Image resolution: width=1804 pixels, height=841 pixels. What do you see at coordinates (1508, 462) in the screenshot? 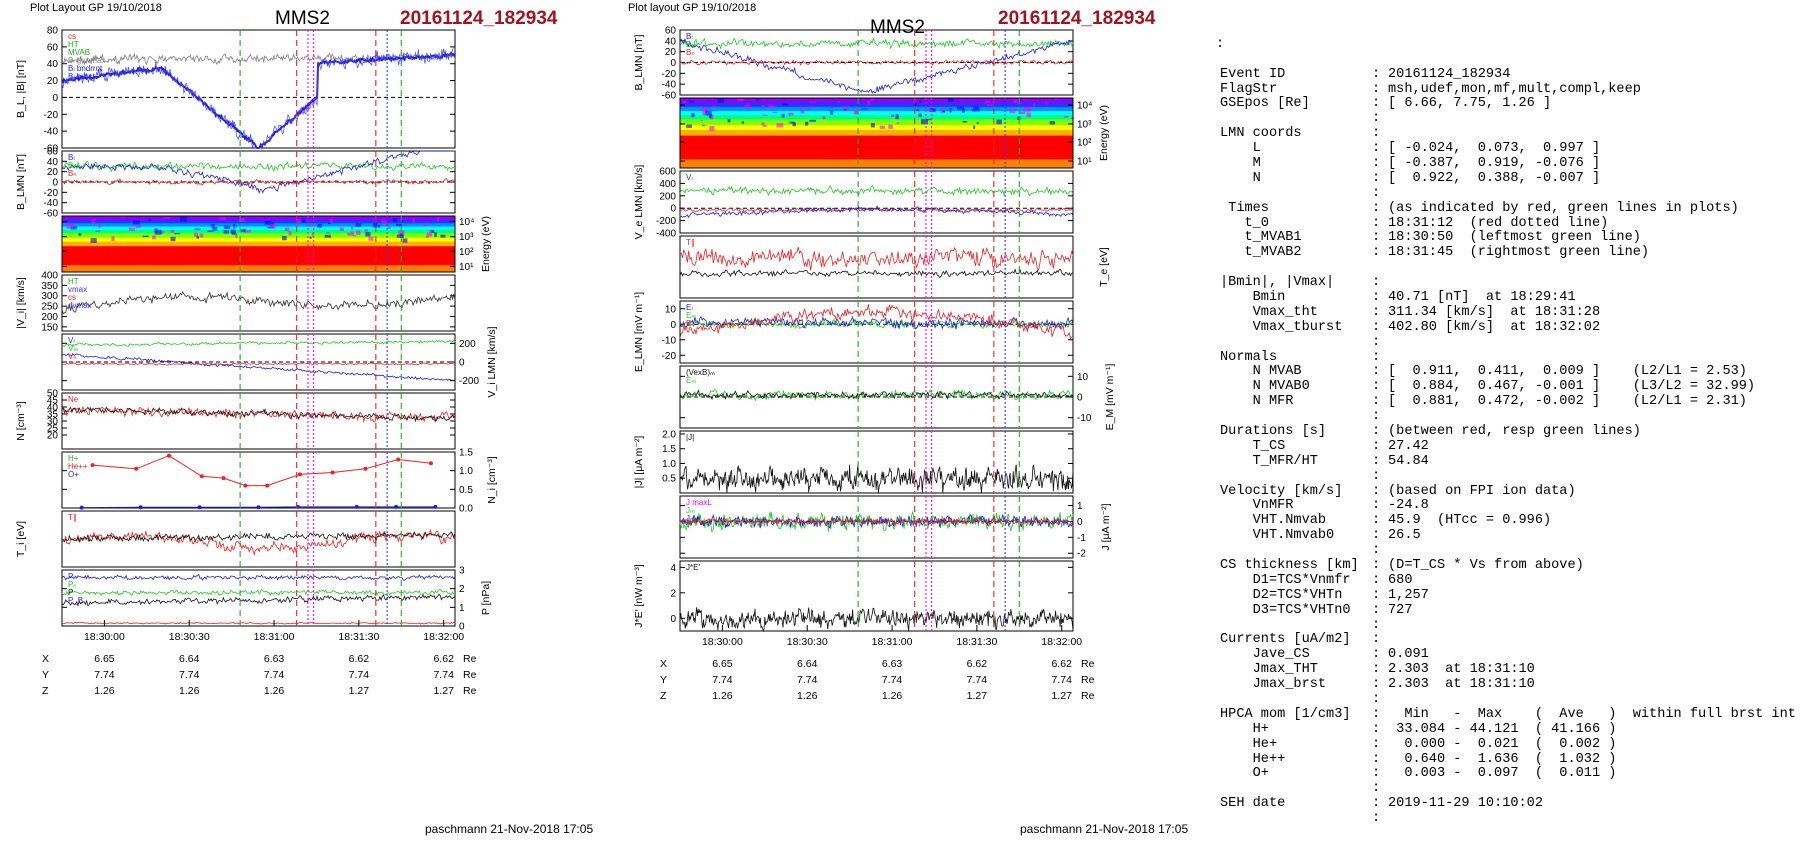
I see `info-row: T_MFR/HT:54.84` at bounding box center [1508, 462].